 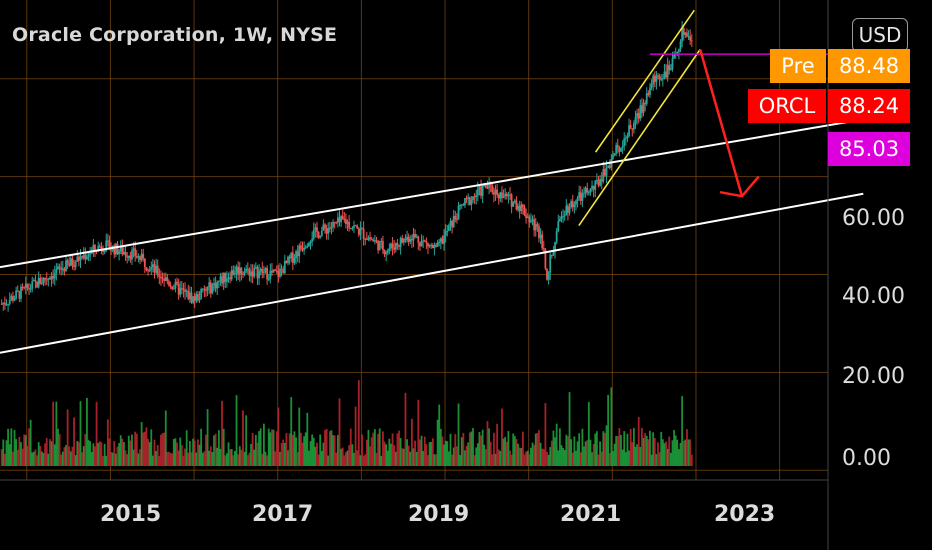 I want to click on currency-button: USD, so click(x=880, y=35).